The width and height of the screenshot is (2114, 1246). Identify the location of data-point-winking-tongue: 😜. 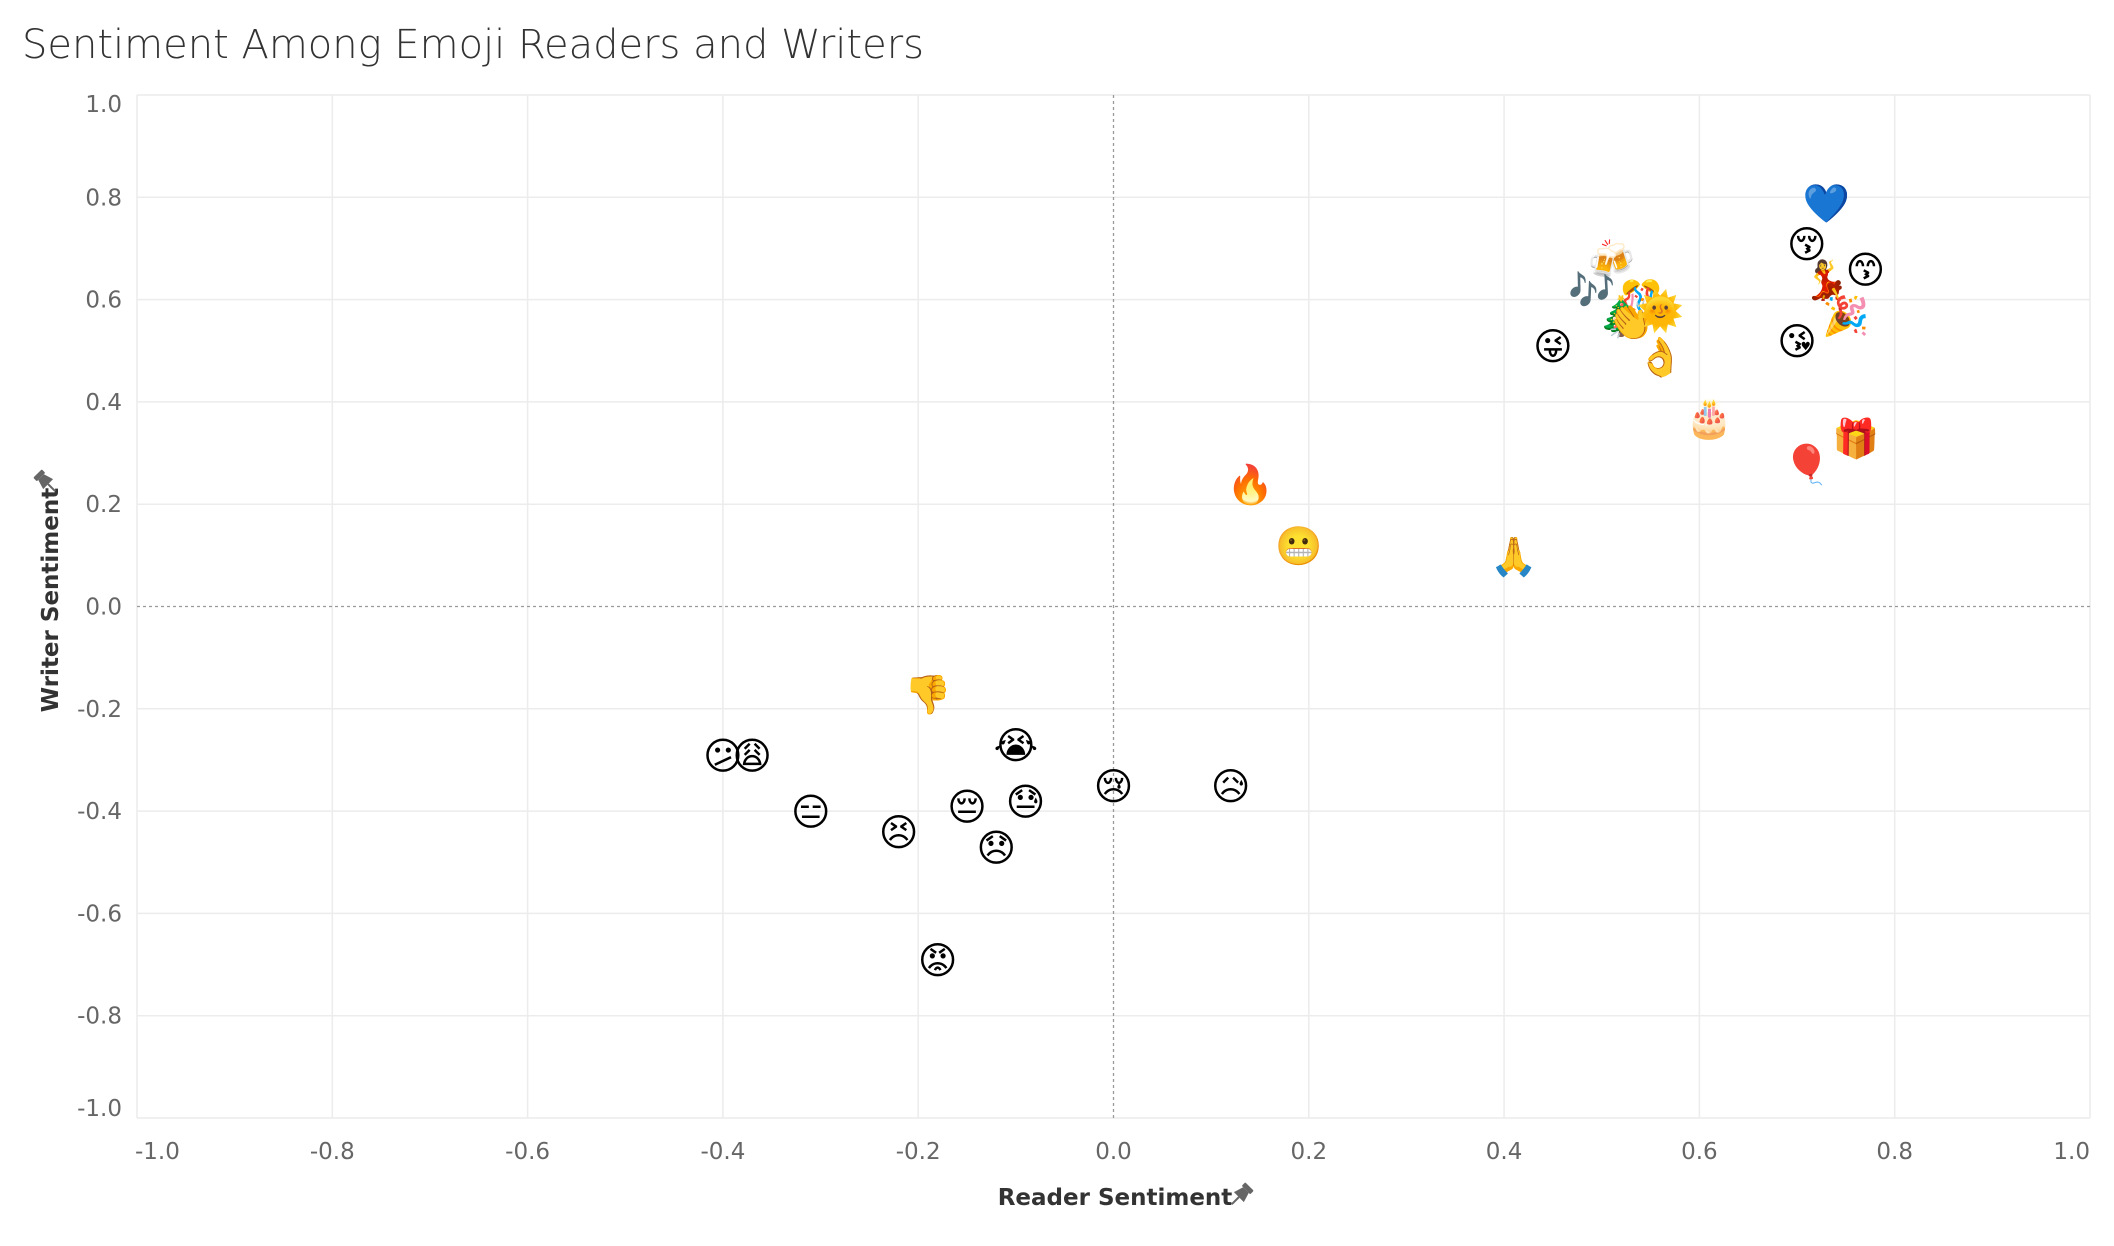
(1553, 346).